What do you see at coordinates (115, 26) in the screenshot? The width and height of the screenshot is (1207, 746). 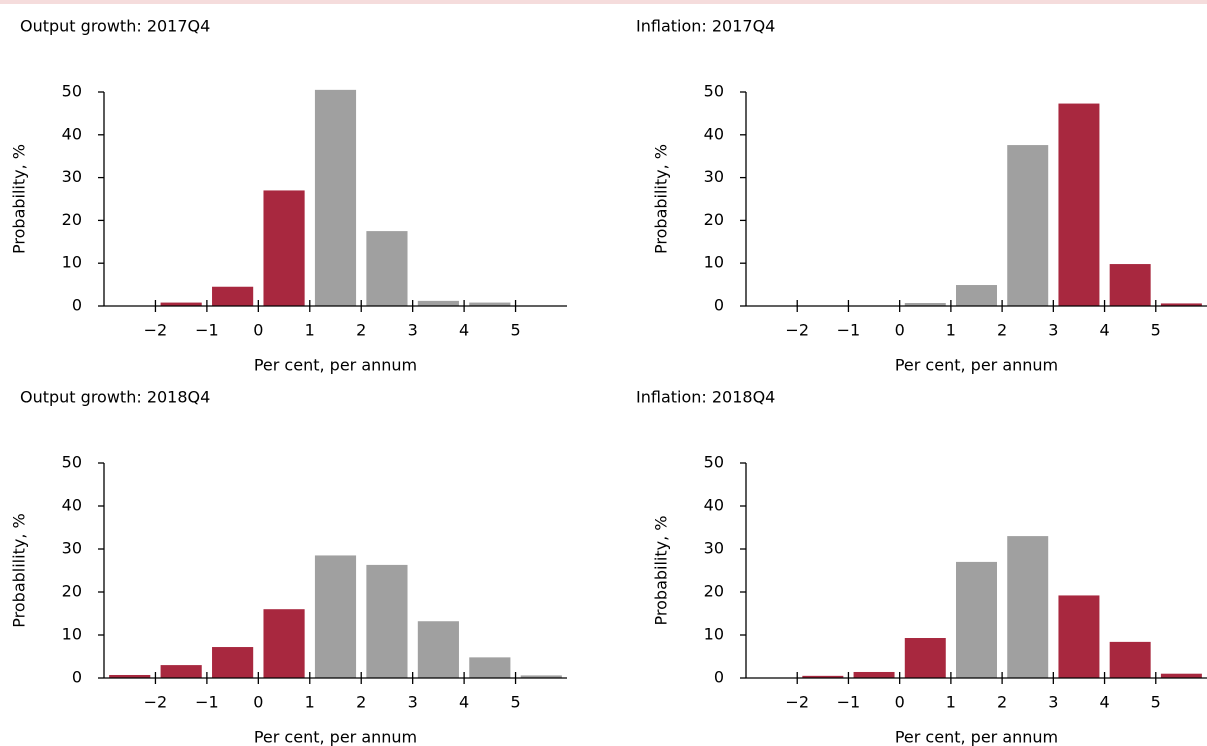 I see `chart-title: Output growth: 2017Q4` at bounding box center [115, 26].